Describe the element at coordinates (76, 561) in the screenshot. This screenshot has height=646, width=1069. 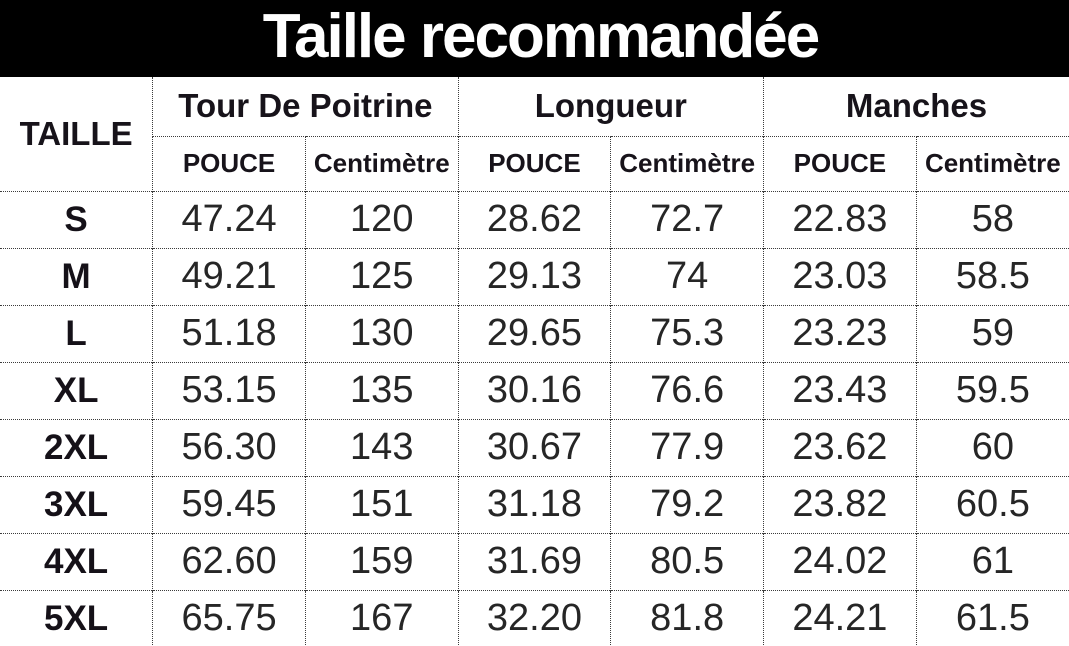
I see `size-label: 4XL` at that location.